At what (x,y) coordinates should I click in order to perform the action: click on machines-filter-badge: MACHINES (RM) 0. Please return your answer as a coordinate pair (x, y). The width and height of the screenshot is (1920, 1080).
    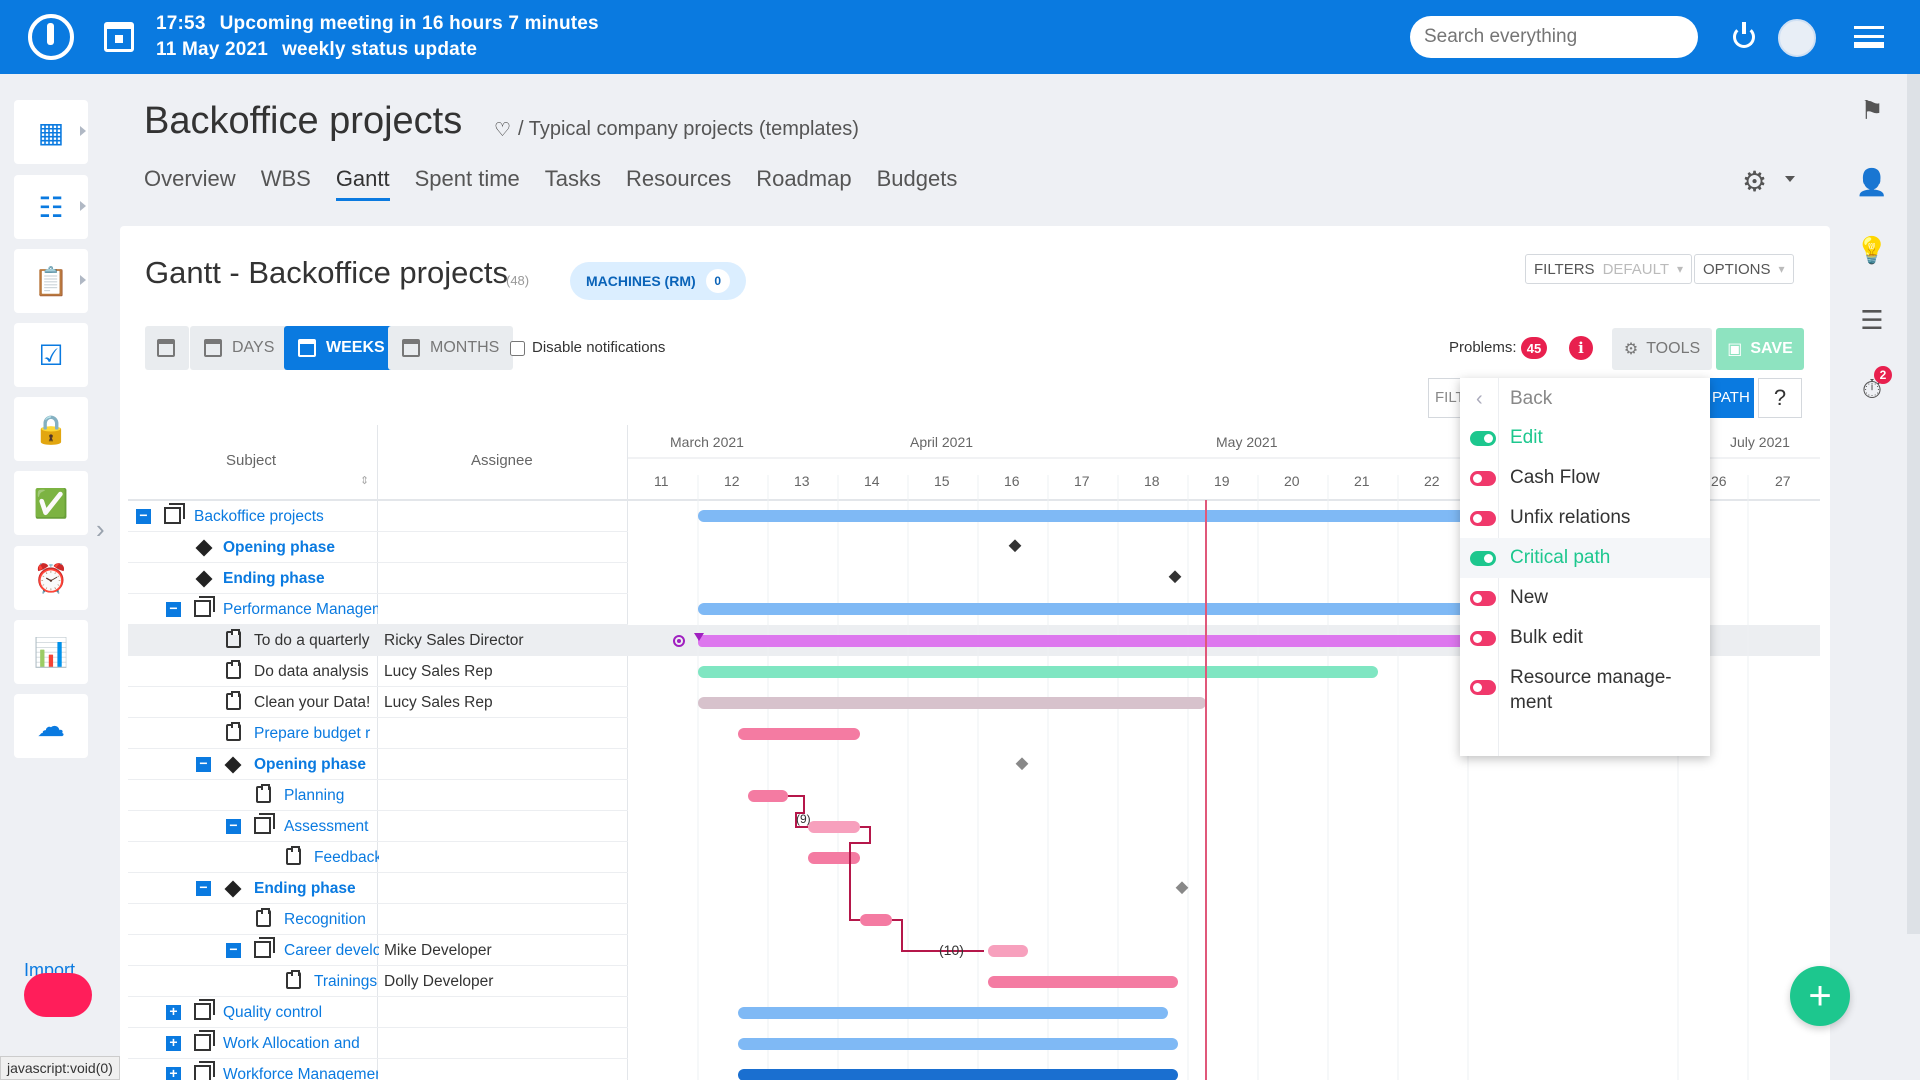
    Looking at the image, I should click on (658, 281).